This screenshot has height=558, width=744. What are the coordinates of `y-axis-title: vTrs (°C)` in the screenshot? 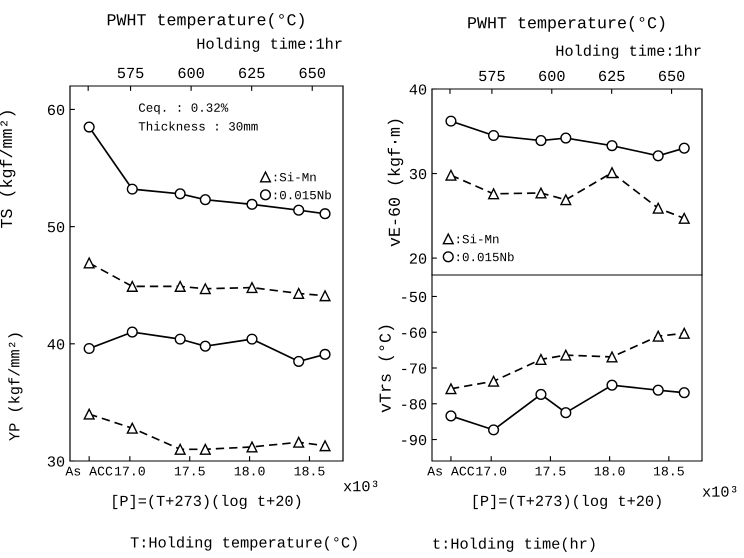 It's located at (386, 369).